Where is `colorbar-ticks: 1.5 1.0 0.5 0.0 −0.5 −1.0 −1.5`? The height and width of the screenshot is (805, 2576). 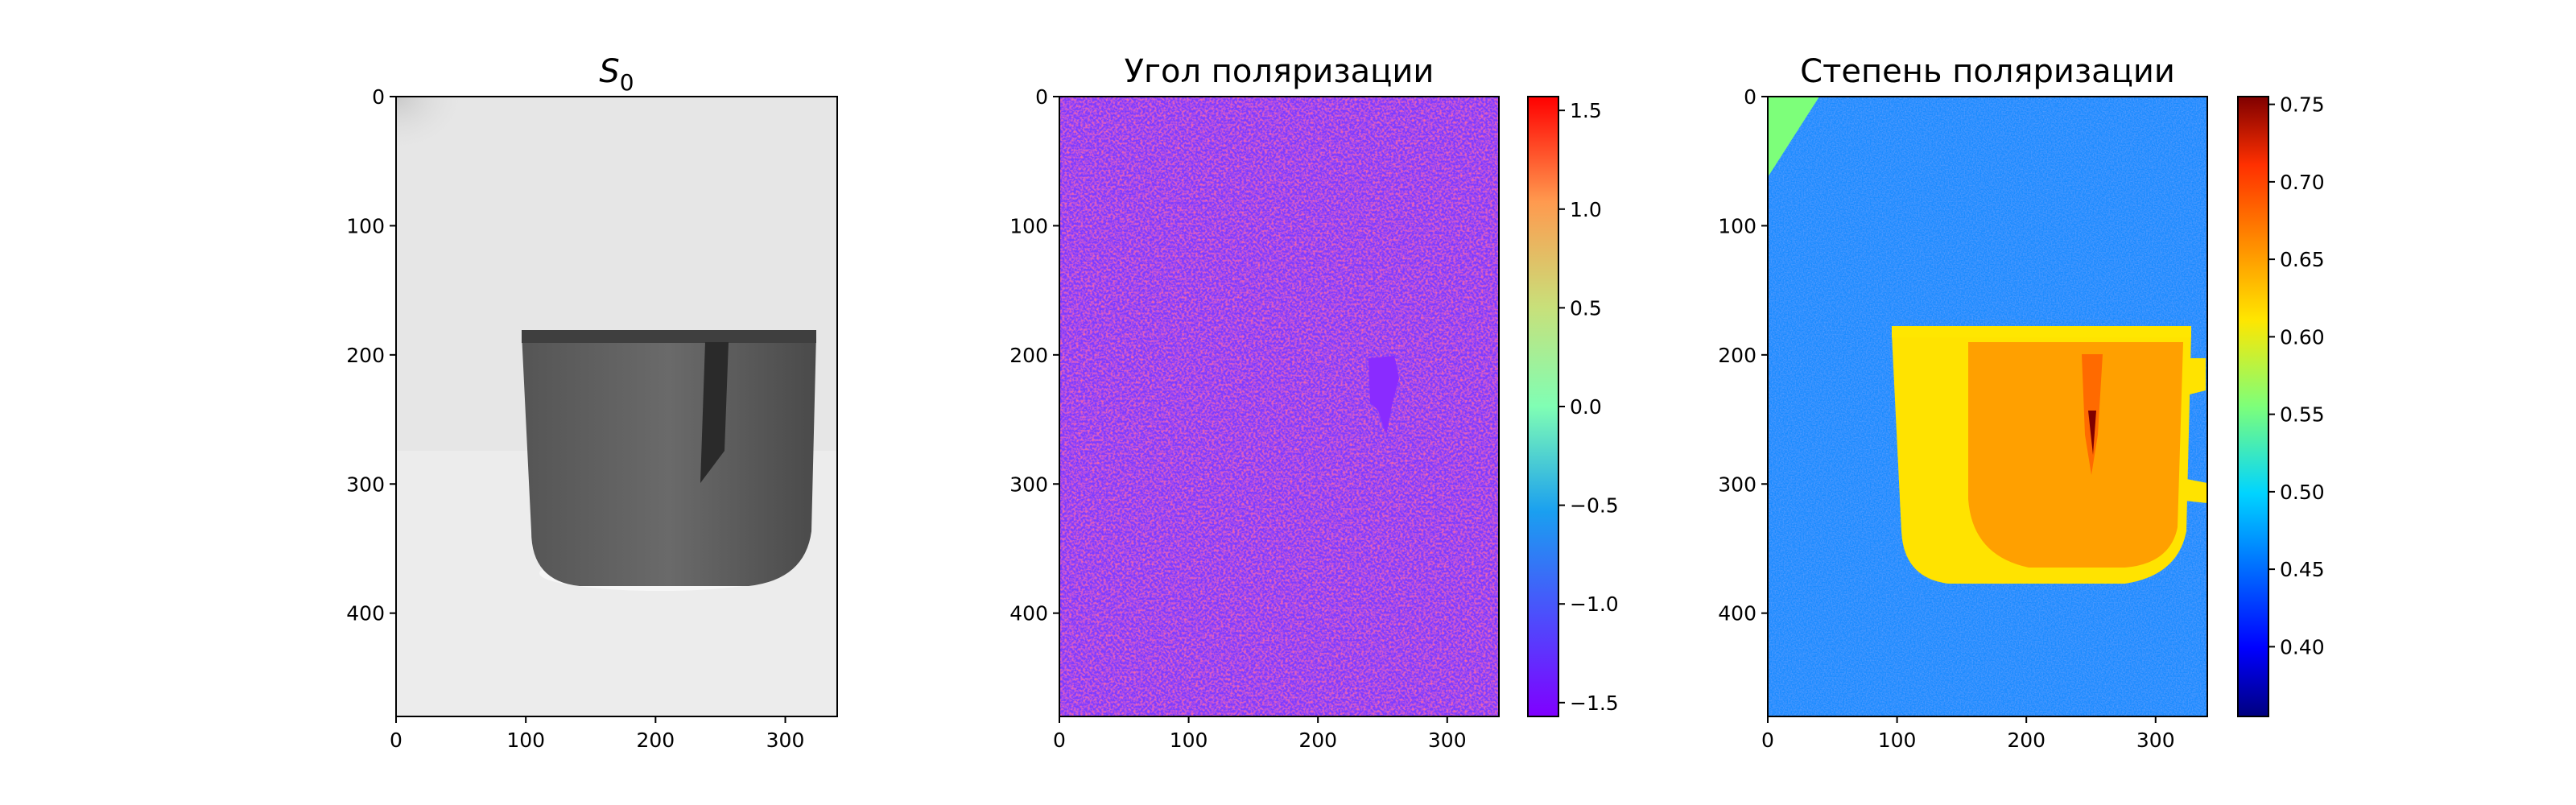
colorbar-ticks: 1.5 1.0 0.5 0.0 −0.5 −1.0 −1.5 is located at coordinates (1588, 407).